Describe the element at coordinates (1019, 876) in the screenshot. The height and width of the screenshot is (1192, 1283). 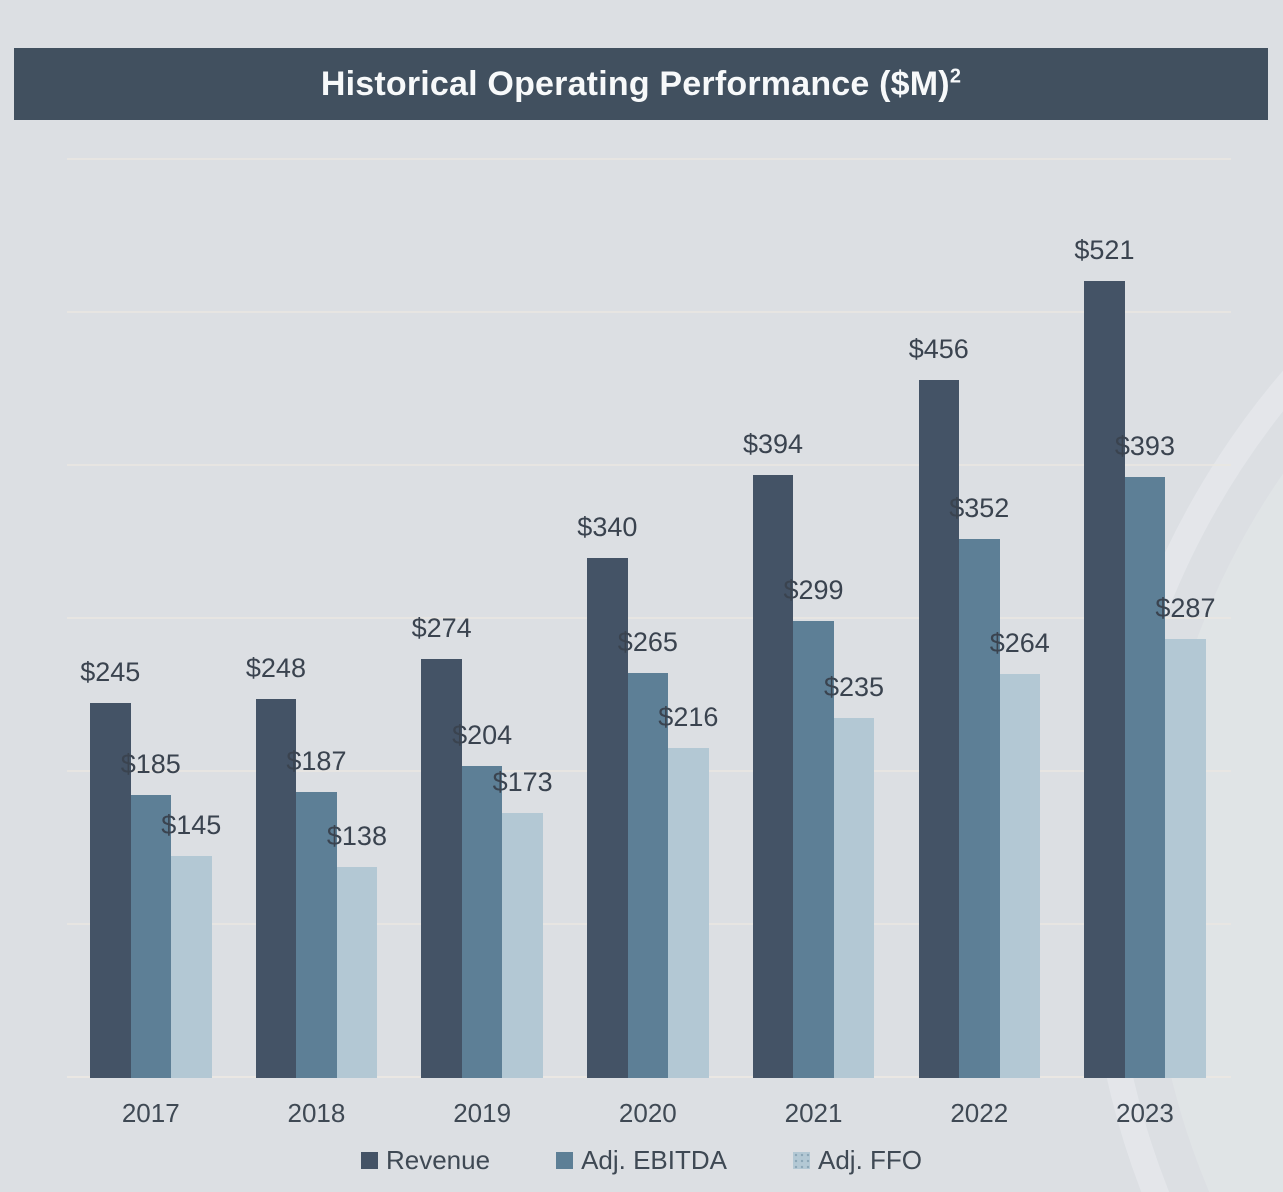
I see `bar-adj-ffo-2022` at that location.